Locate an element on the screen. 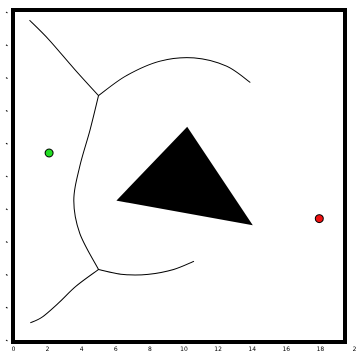  start-point is located at coordinates (49, 153).